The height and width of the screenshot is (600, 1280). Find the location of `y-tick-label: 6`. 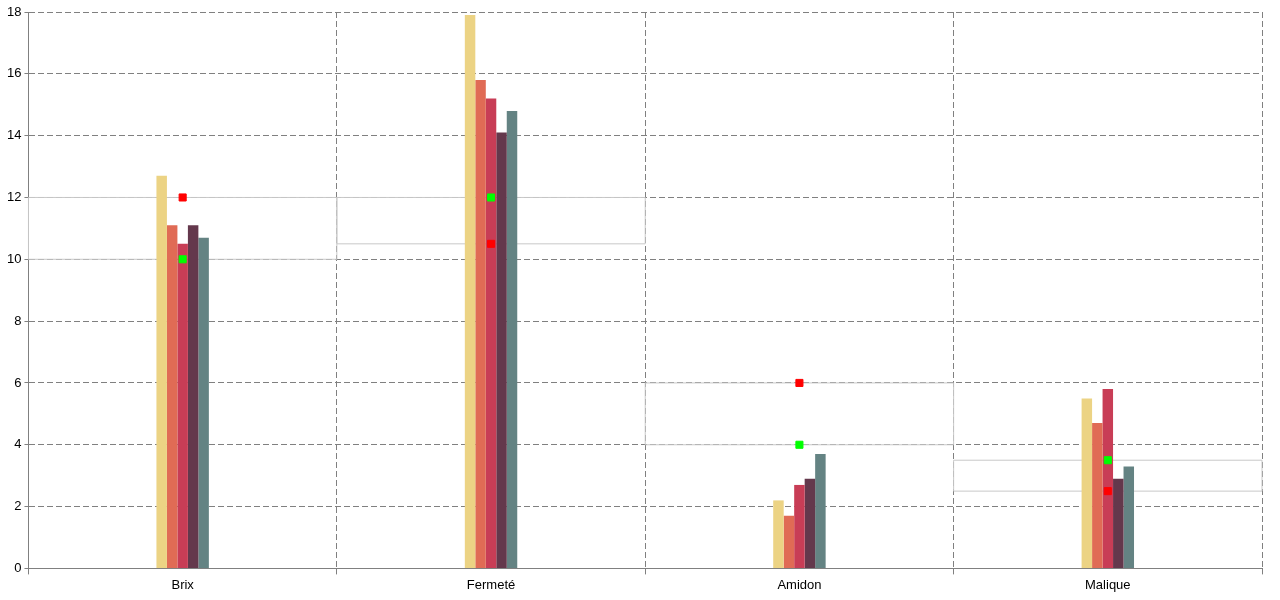

y-tick-label: 6 is located at coordinates (18, 382).